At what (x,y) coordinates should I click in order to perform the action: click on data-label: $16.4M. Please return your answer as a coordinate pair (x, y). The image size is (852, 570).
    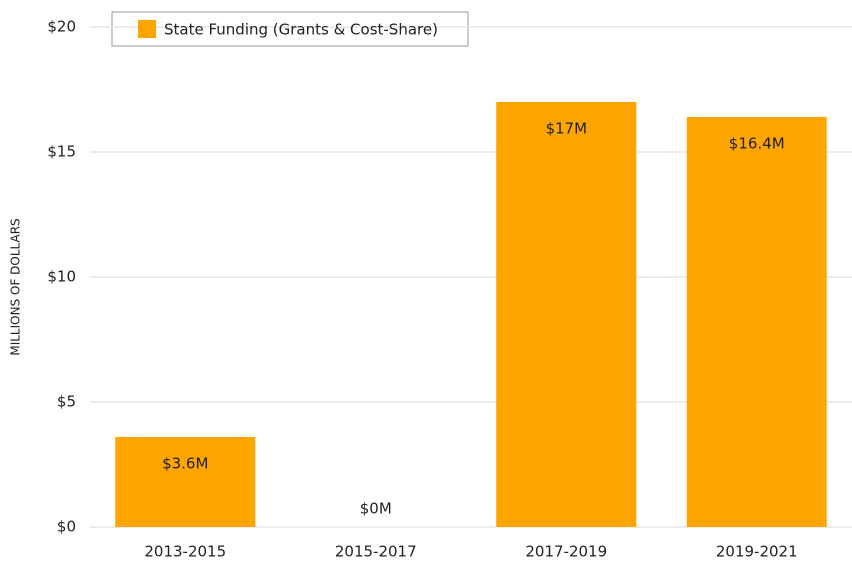
    Looking at the image, I should click on (757, 144).